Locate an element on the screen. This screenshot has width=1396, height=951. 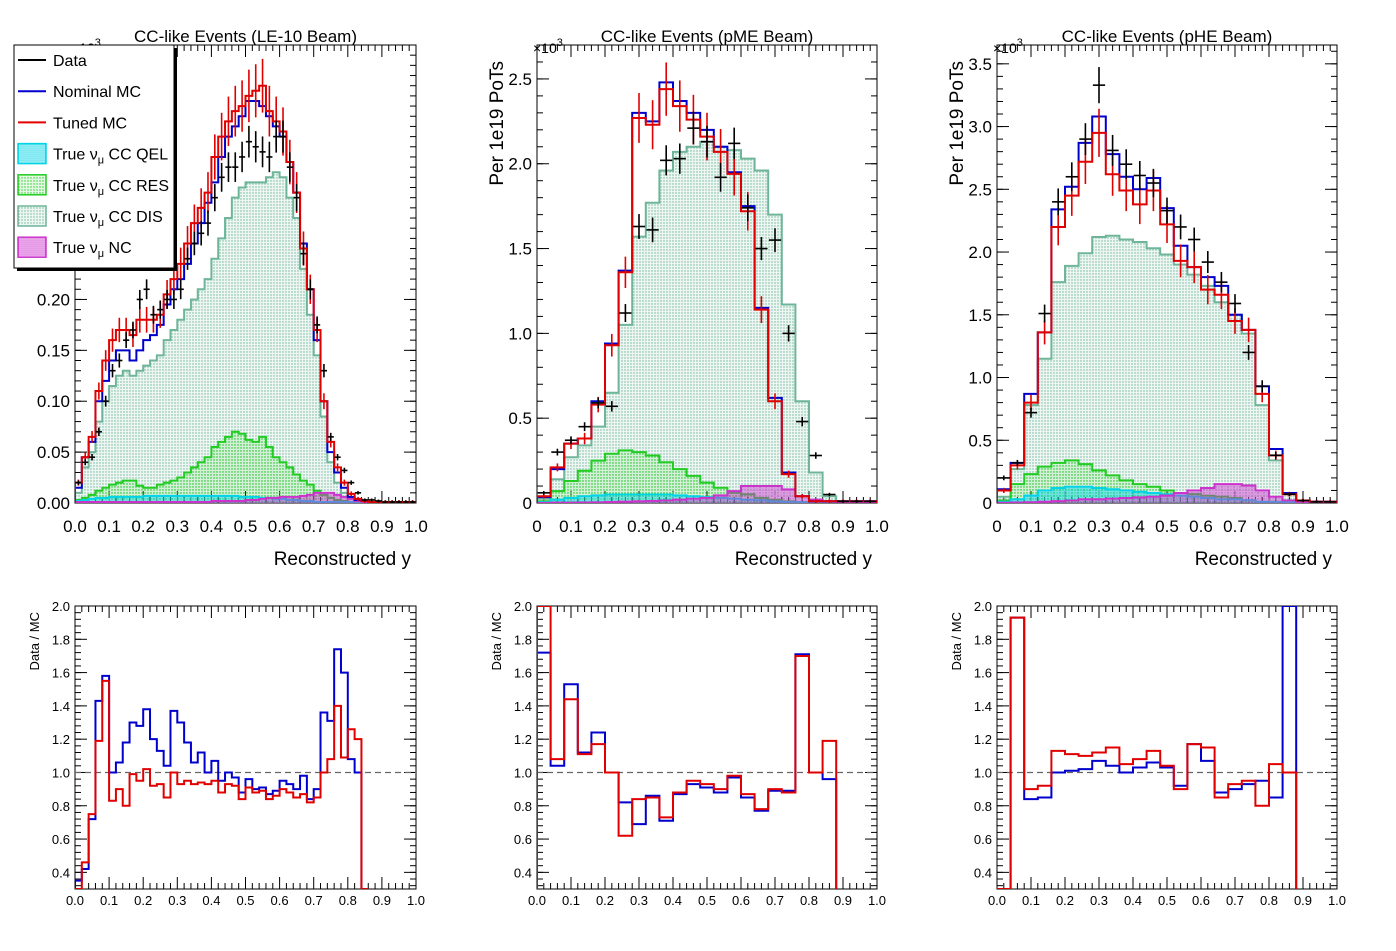
y-tick-label: 0.15 is located at coordinates (53, 350).